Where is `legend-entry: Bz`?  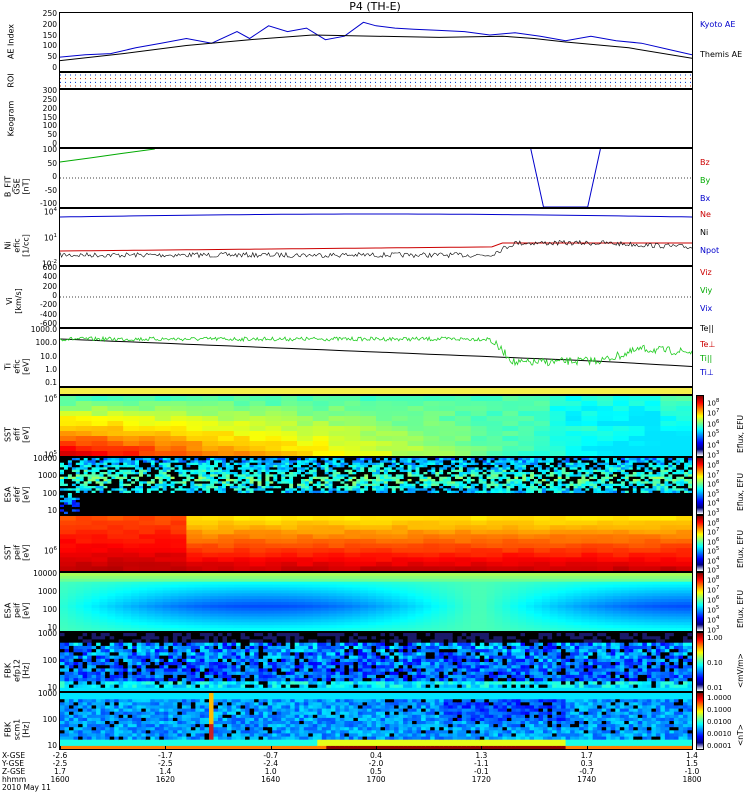 legend-entry: Bz is located at coordinates (705, 162).